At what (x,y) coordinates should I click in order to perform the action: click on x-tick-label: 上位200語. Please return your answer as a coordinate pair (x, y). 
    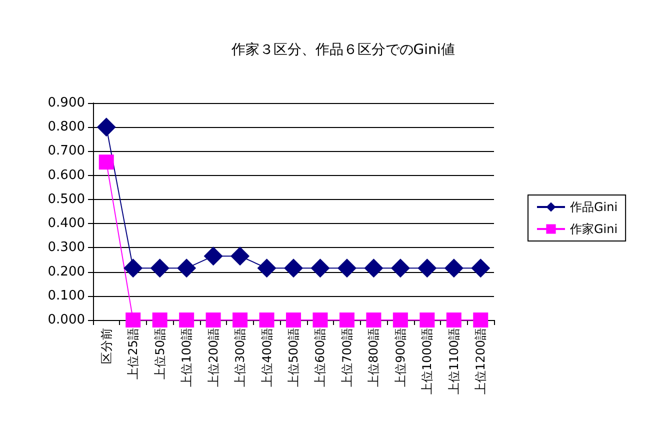
    Looking at the image, I should click on (213, 357).